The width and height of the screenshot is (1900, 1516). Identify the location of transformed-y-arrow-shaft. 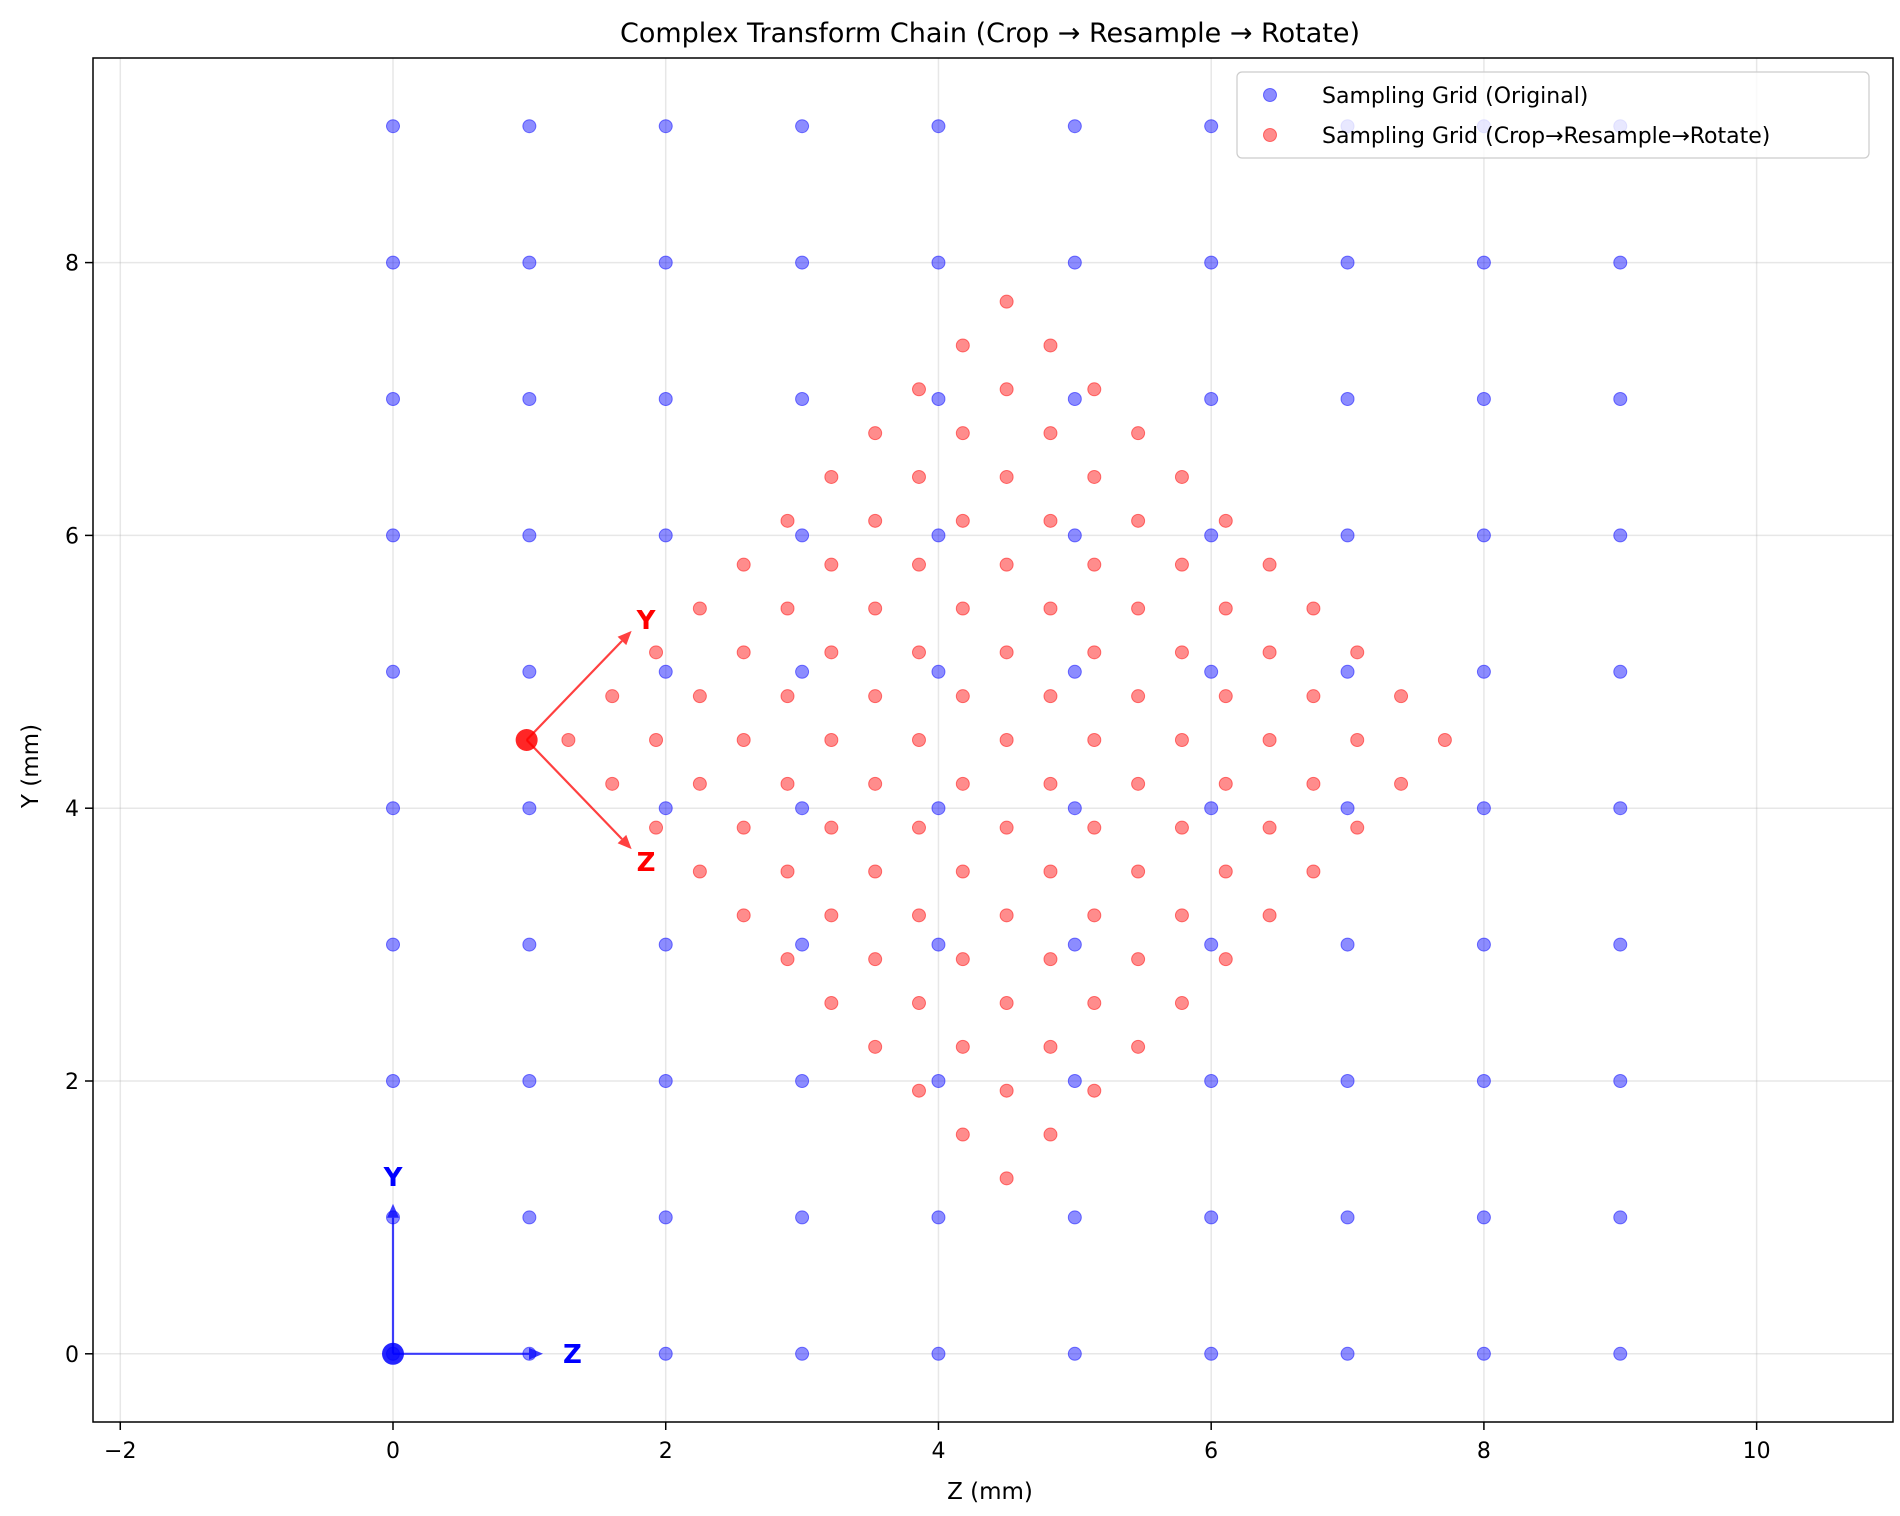
(574, 690).